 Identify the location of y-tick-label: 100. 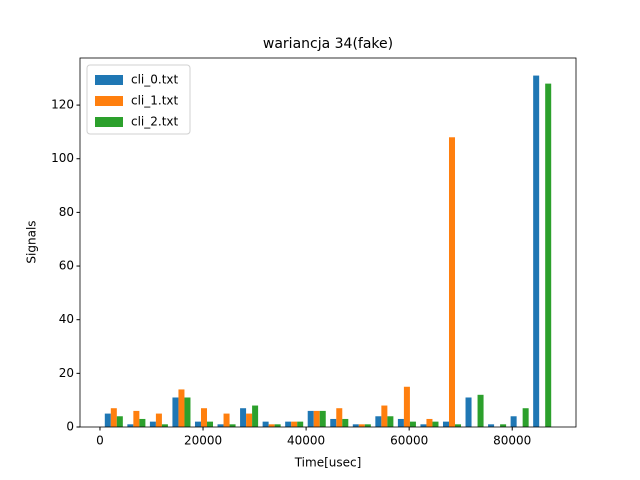
(62, 158).